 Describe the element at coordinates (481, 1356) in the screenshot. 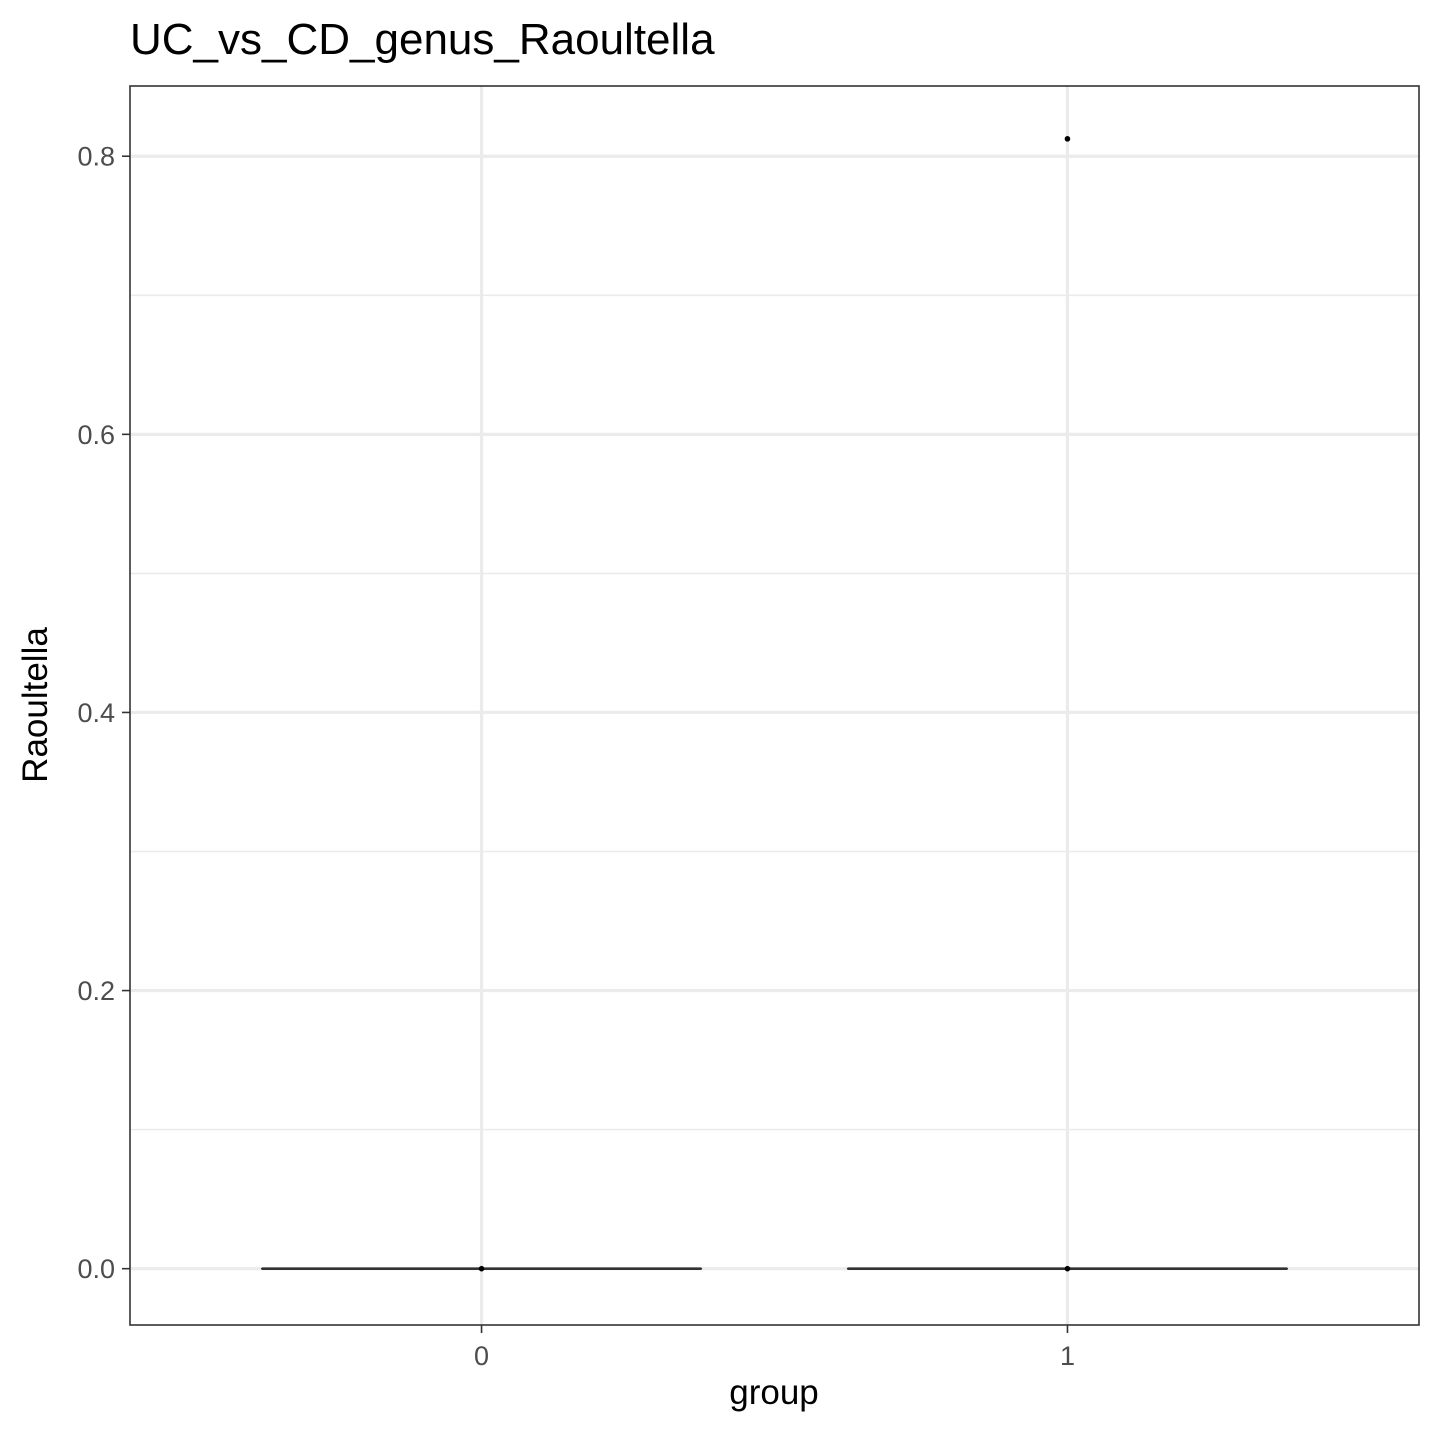

I see `x-tick-label: 0` at that location.